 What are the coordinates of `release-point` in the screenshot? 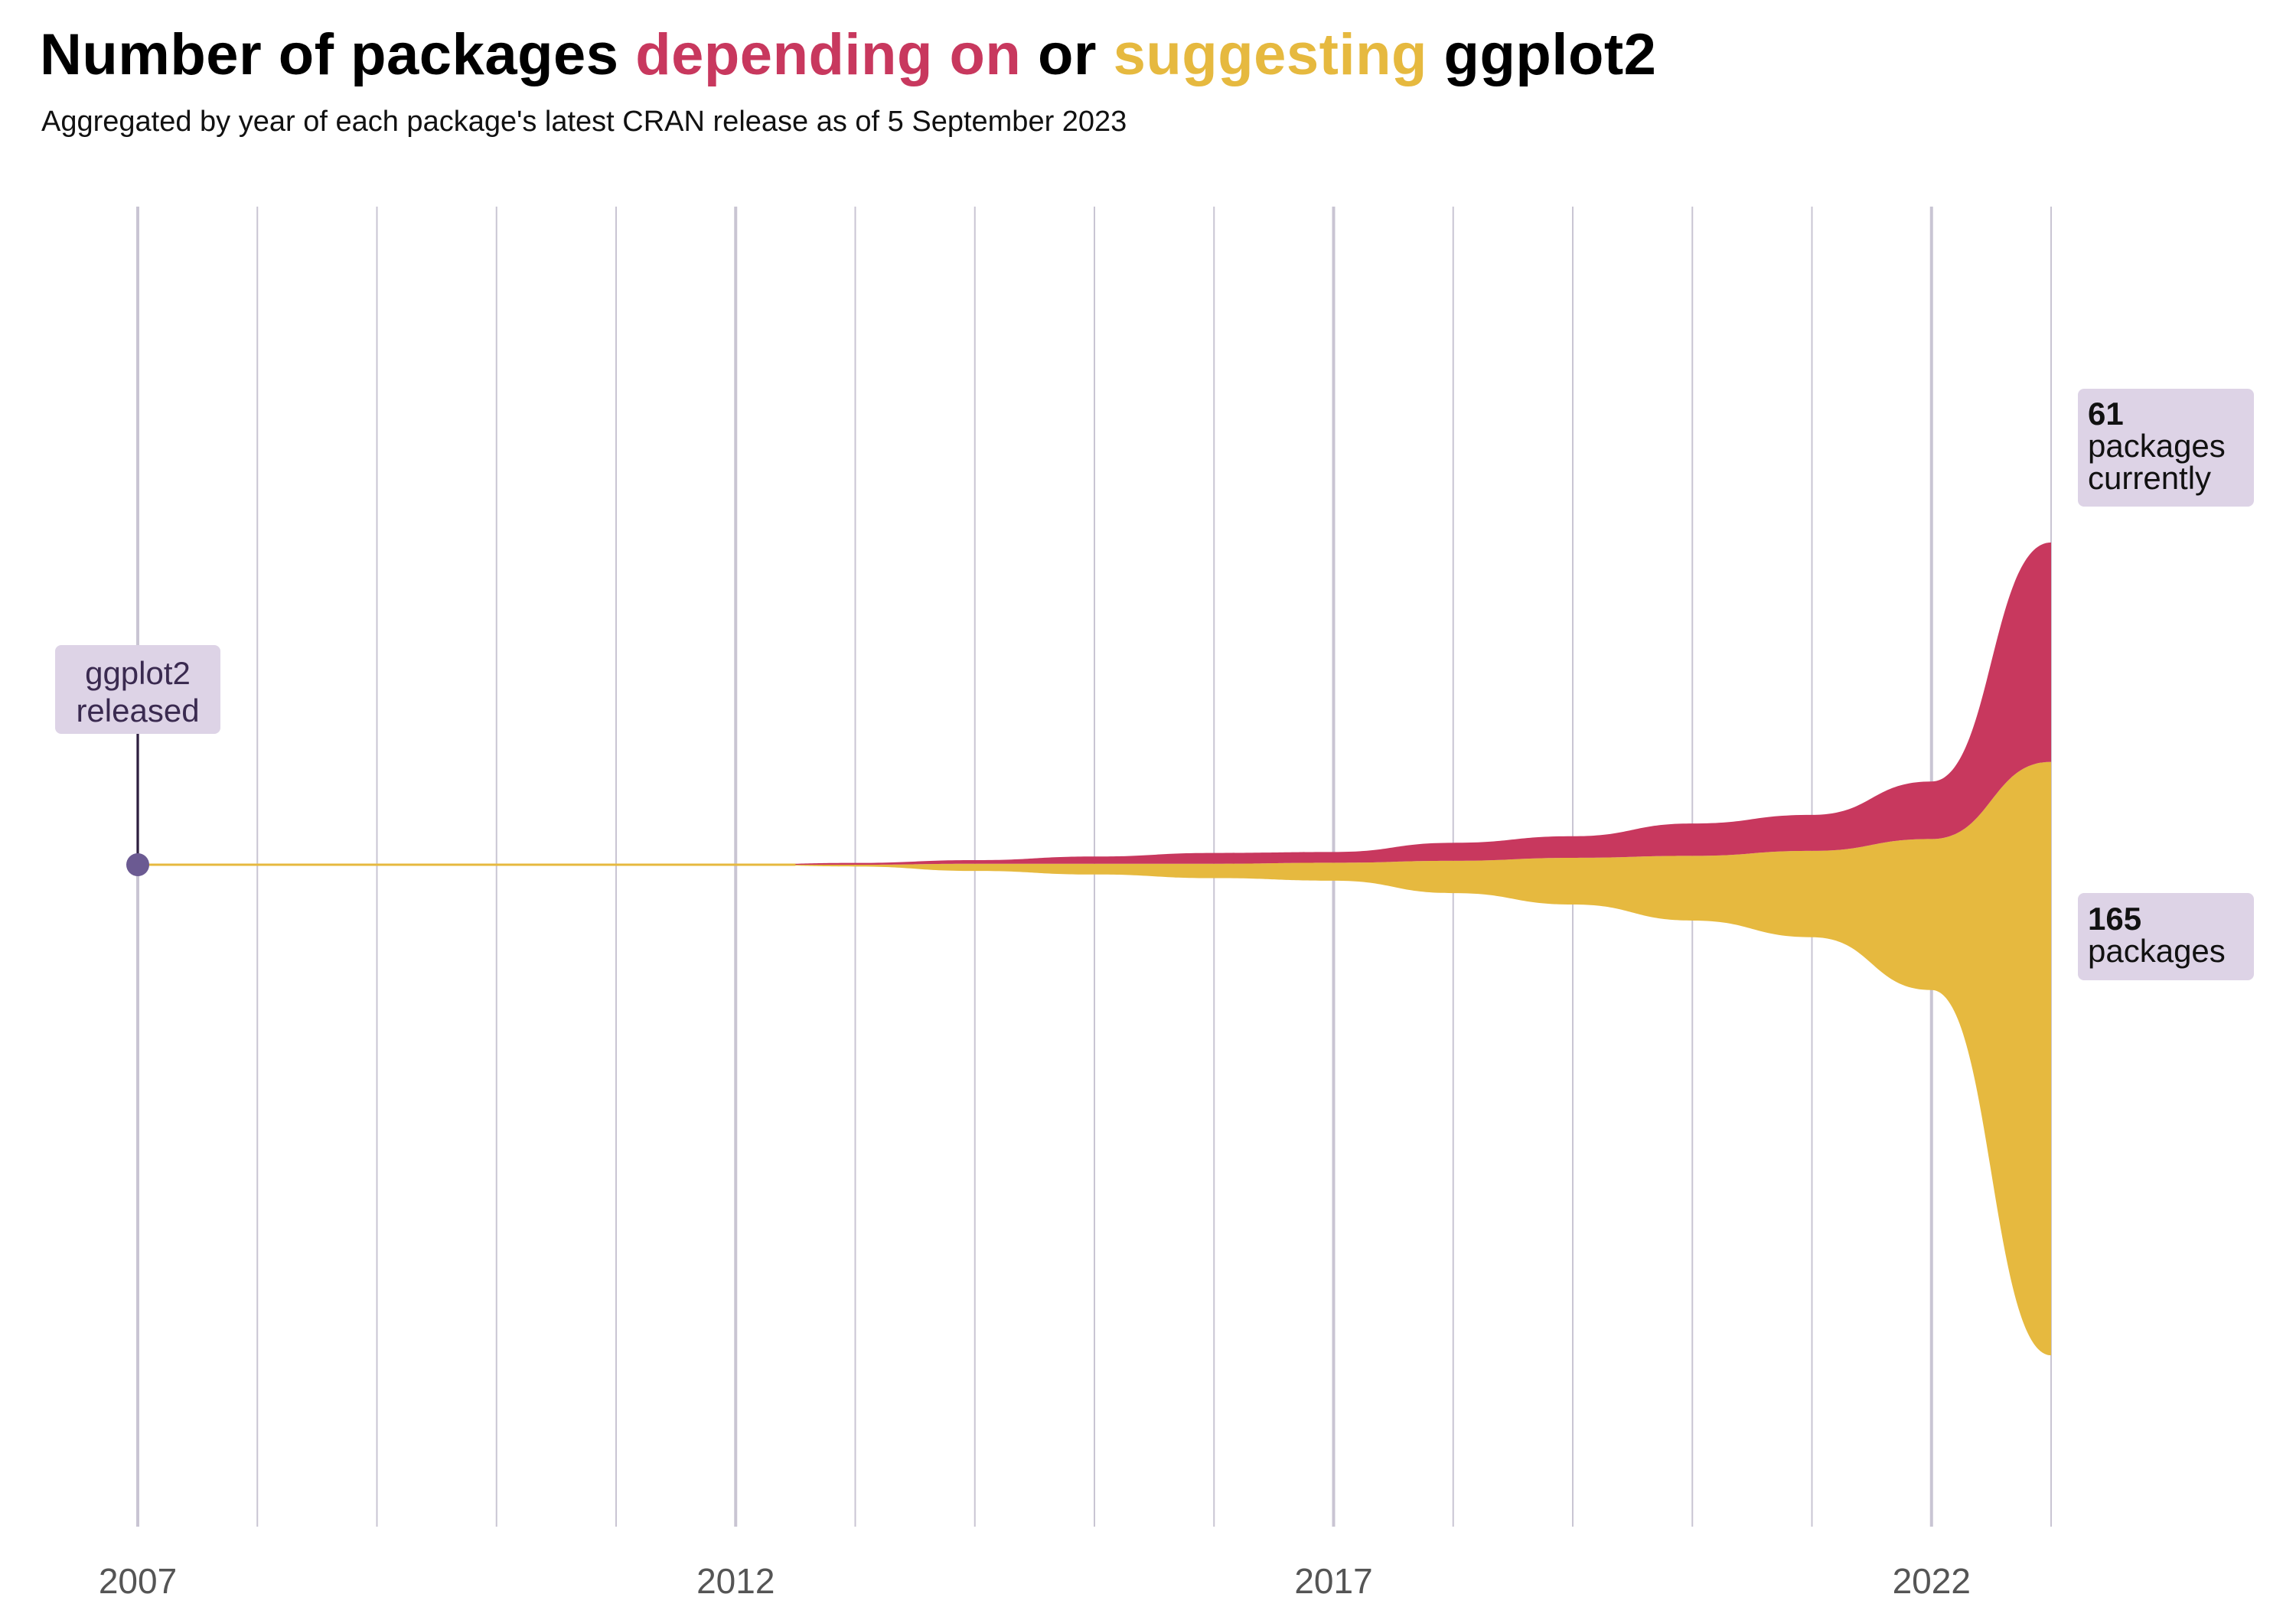 It's located at (137, 864).